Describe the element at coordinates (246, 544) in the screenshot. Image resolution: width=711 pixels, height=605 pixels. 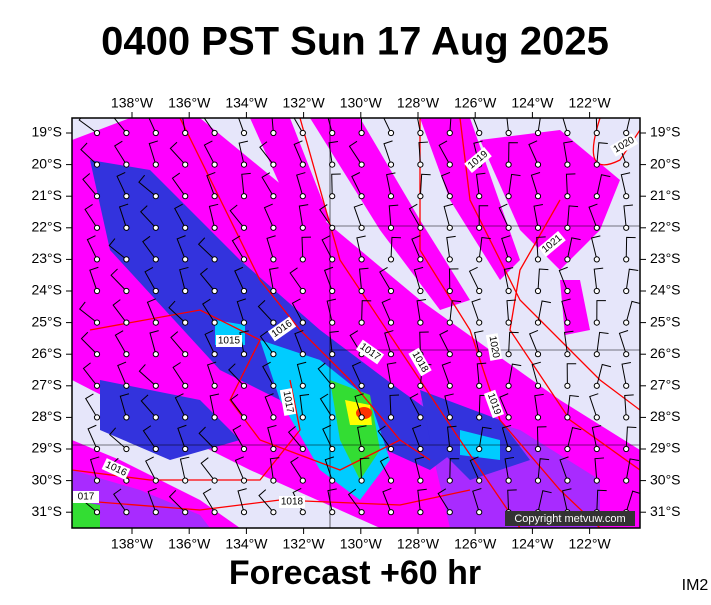
I see `longitude-label: 134°W` at that location.